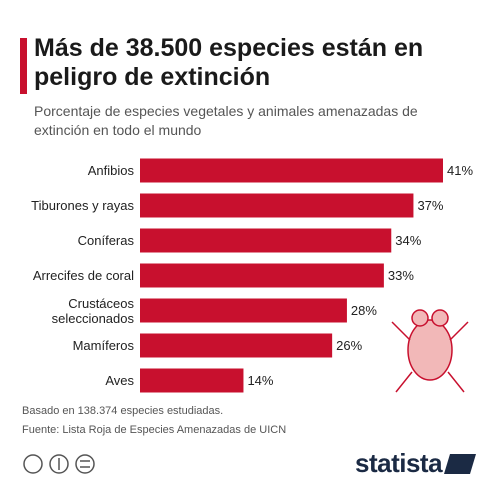 This screenshot has width=485, height=483. What do you see at coordinates (83, 275) in the screenshot?
I see `category-label: Arrecifes de coral` at bounding box center [83, 275].